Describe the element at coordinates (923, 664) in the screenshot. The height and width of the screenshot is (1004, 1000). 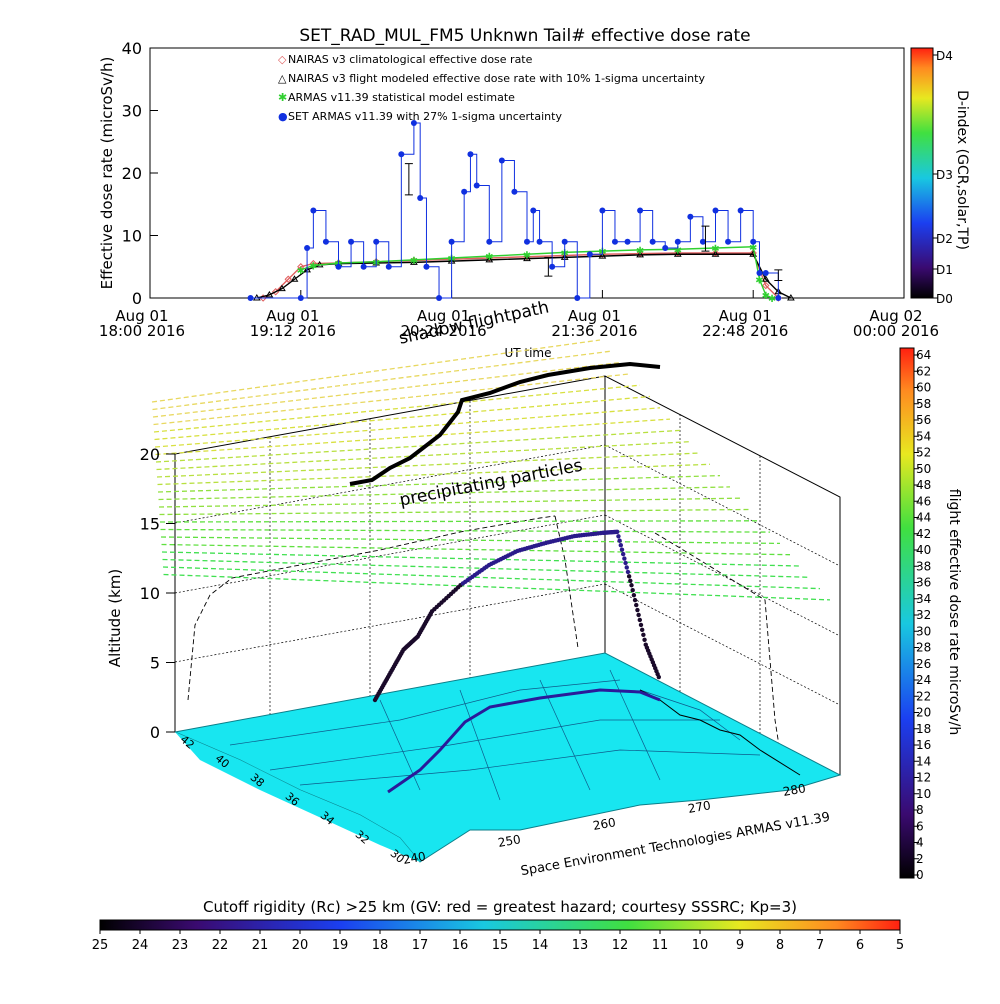
I see `dose-tick-label: 26` at that location.